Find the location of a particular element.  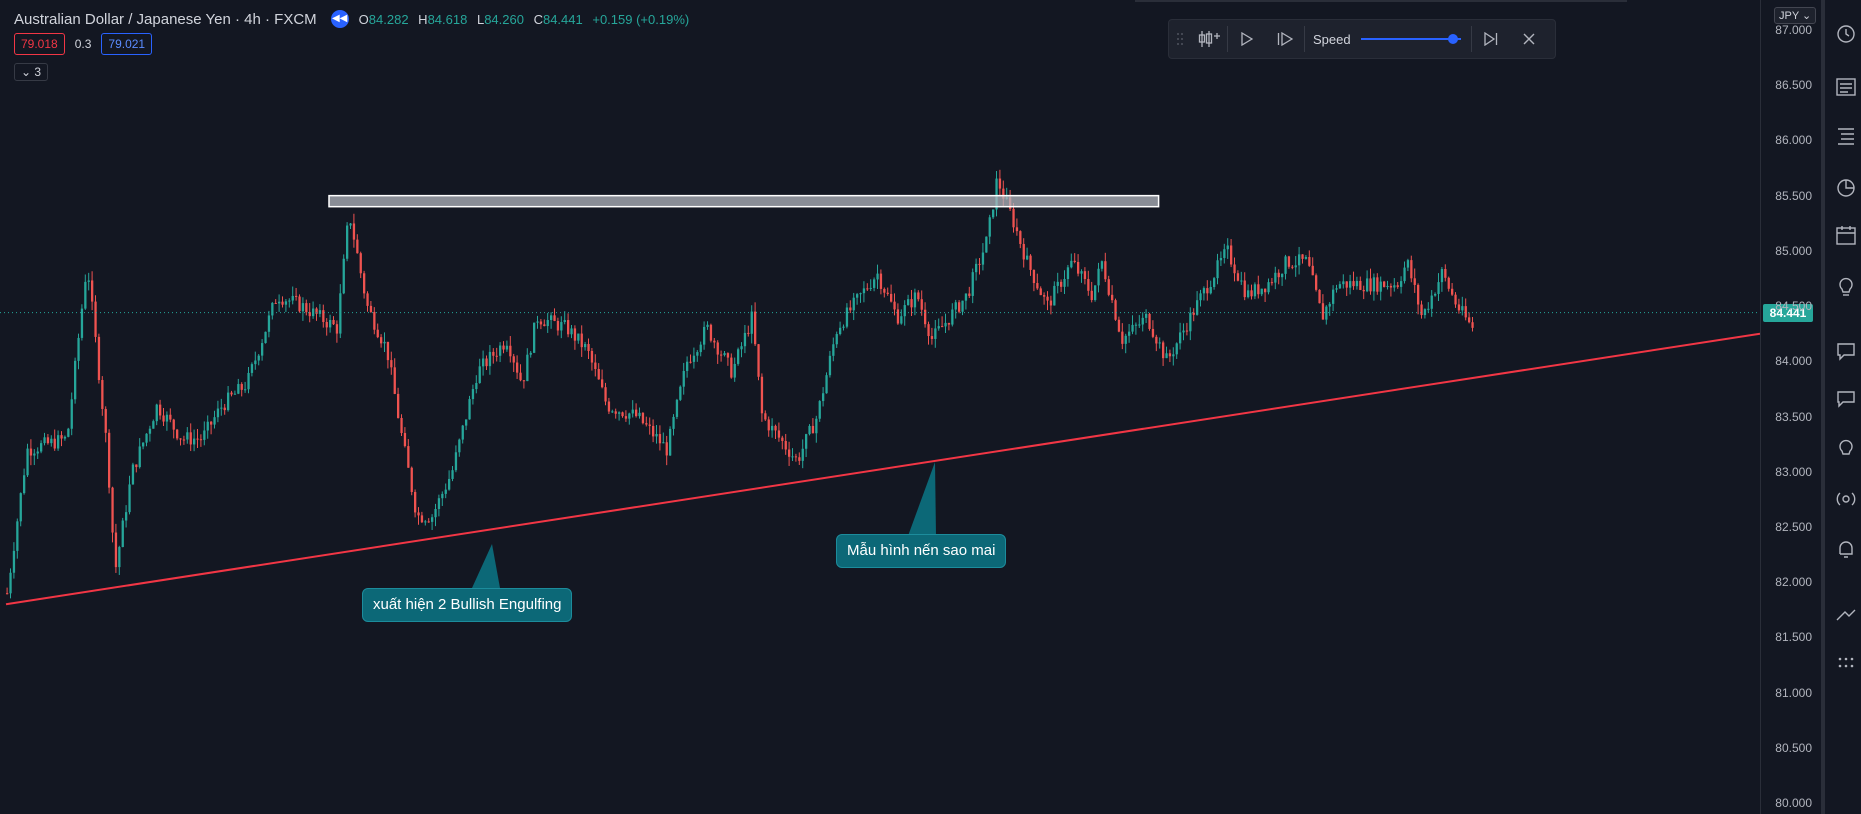

select-bar-icon is located at coordinates (1209, 39).